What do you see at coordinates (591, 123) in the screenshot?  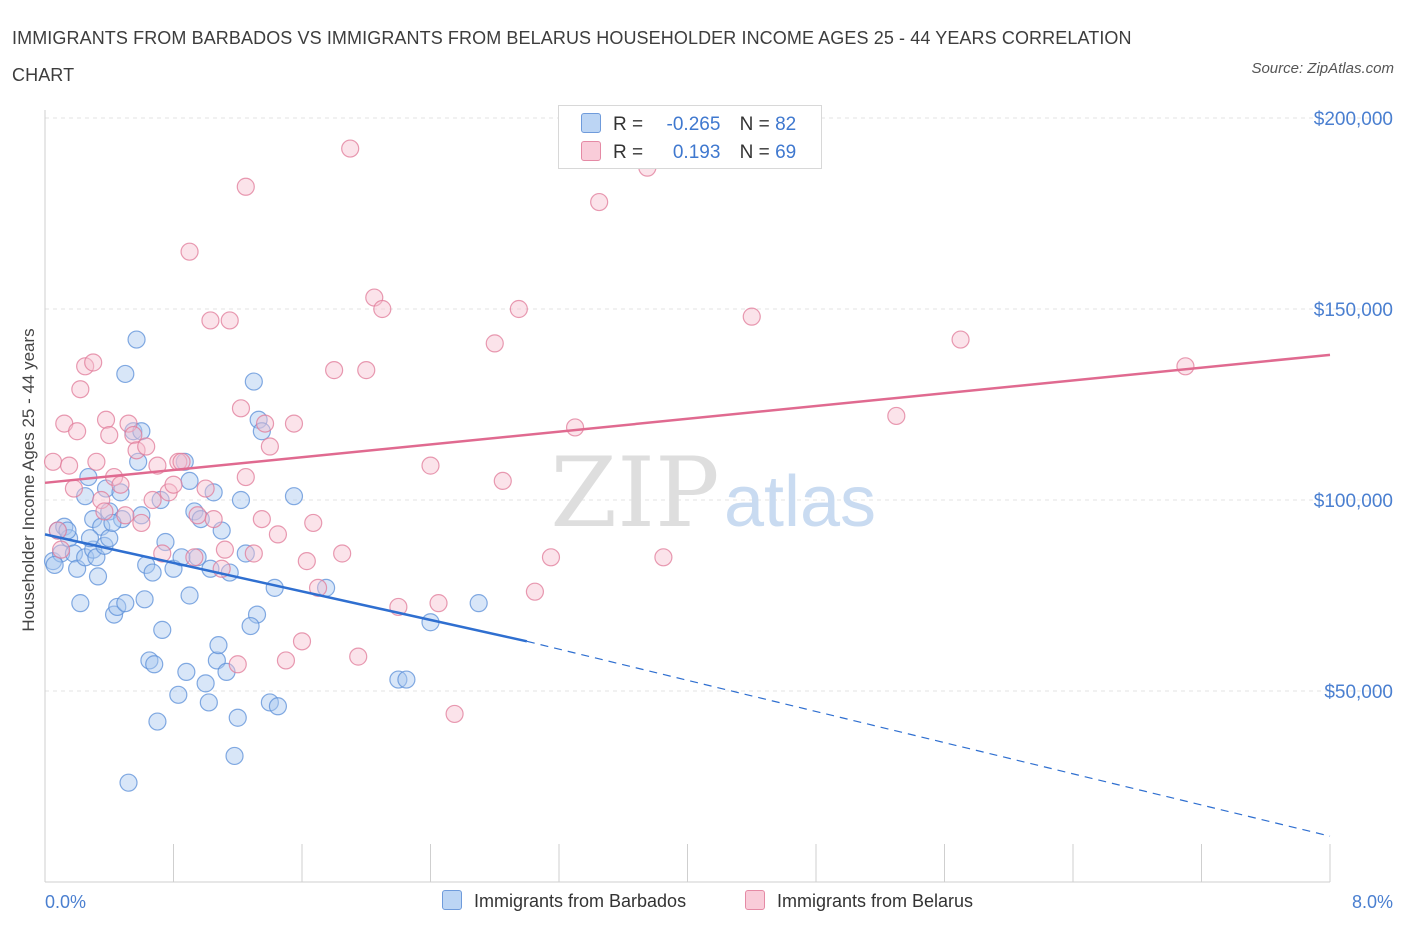 I see `legend-swatch-barbados` at bounding box center [591, 123].